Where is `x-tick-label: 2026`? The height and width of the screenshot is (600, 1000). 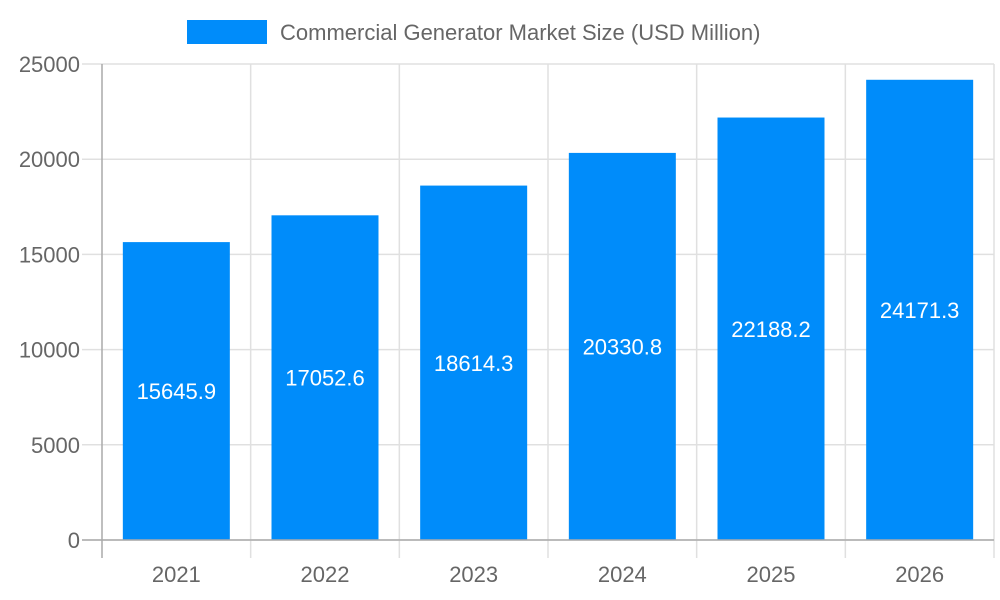 x-tick-label: 2026 is located at coordinates (919, 574).